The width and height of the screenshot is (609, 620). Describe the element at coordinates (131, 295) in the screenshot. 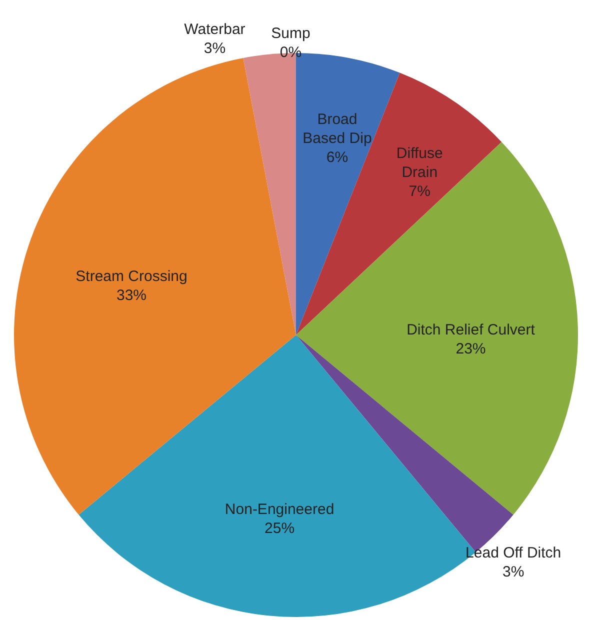

I see `data-label: 33%` at that location.